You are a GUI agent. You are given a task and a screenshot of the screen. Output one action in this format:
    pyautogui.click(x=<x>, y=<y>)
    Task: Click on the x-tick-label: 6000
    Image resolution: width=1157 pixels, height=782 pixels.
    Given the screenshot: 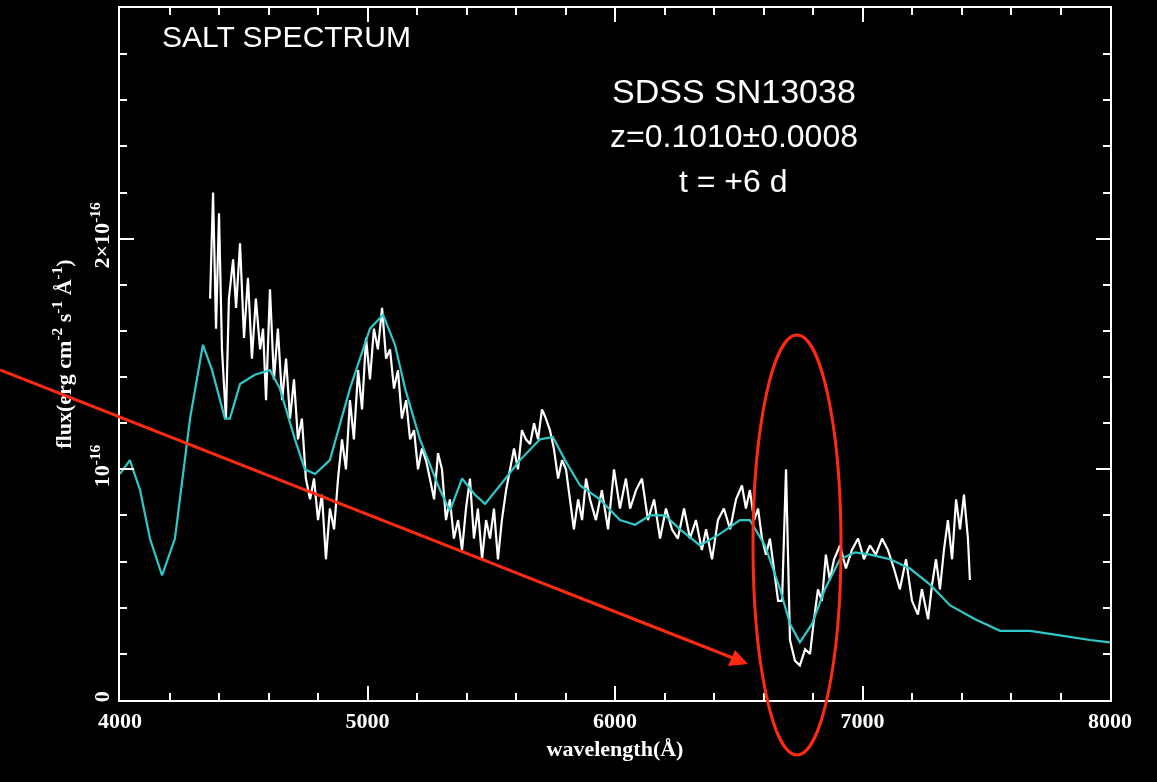 What is the action you would take?
    pyautogui.click(x=615, y=721)
    